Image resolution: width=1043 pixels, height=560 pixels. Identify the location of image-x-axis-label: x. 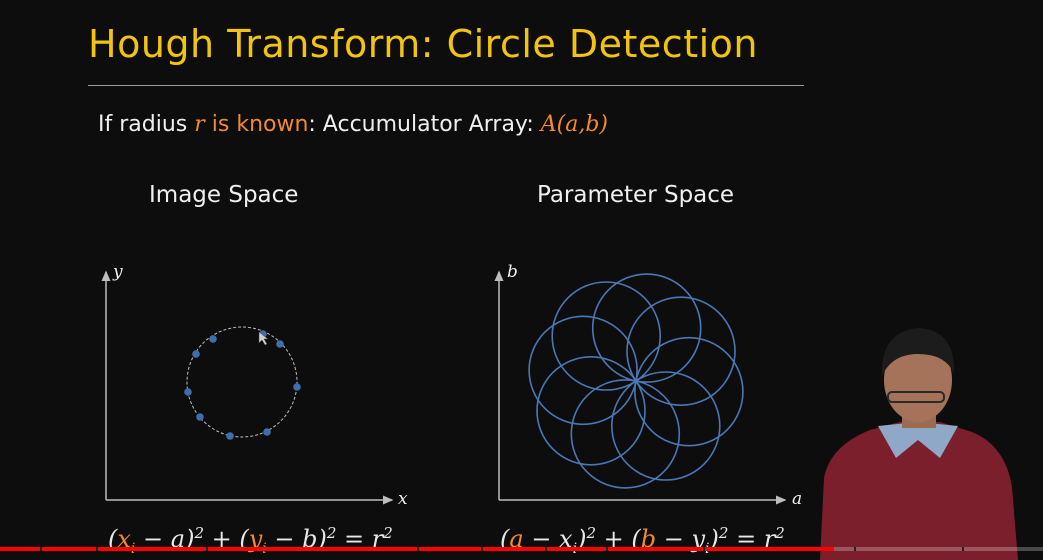
(403, 499).